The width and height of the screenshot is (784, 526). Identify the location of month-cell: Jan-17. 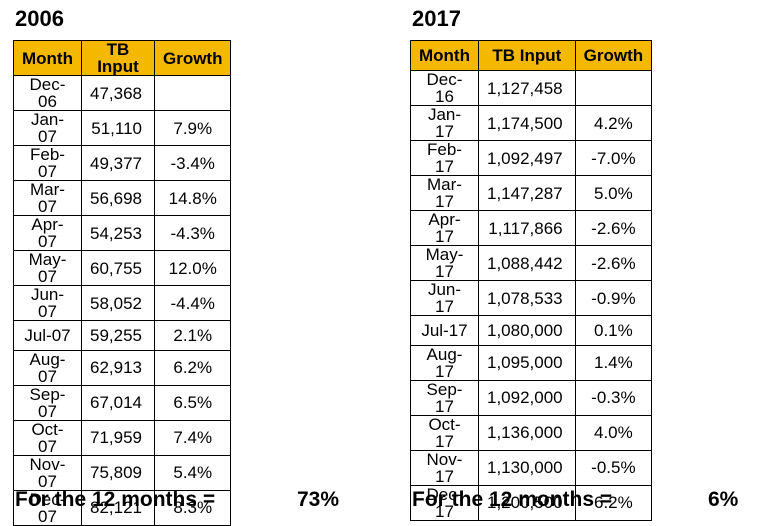
(444, 123).